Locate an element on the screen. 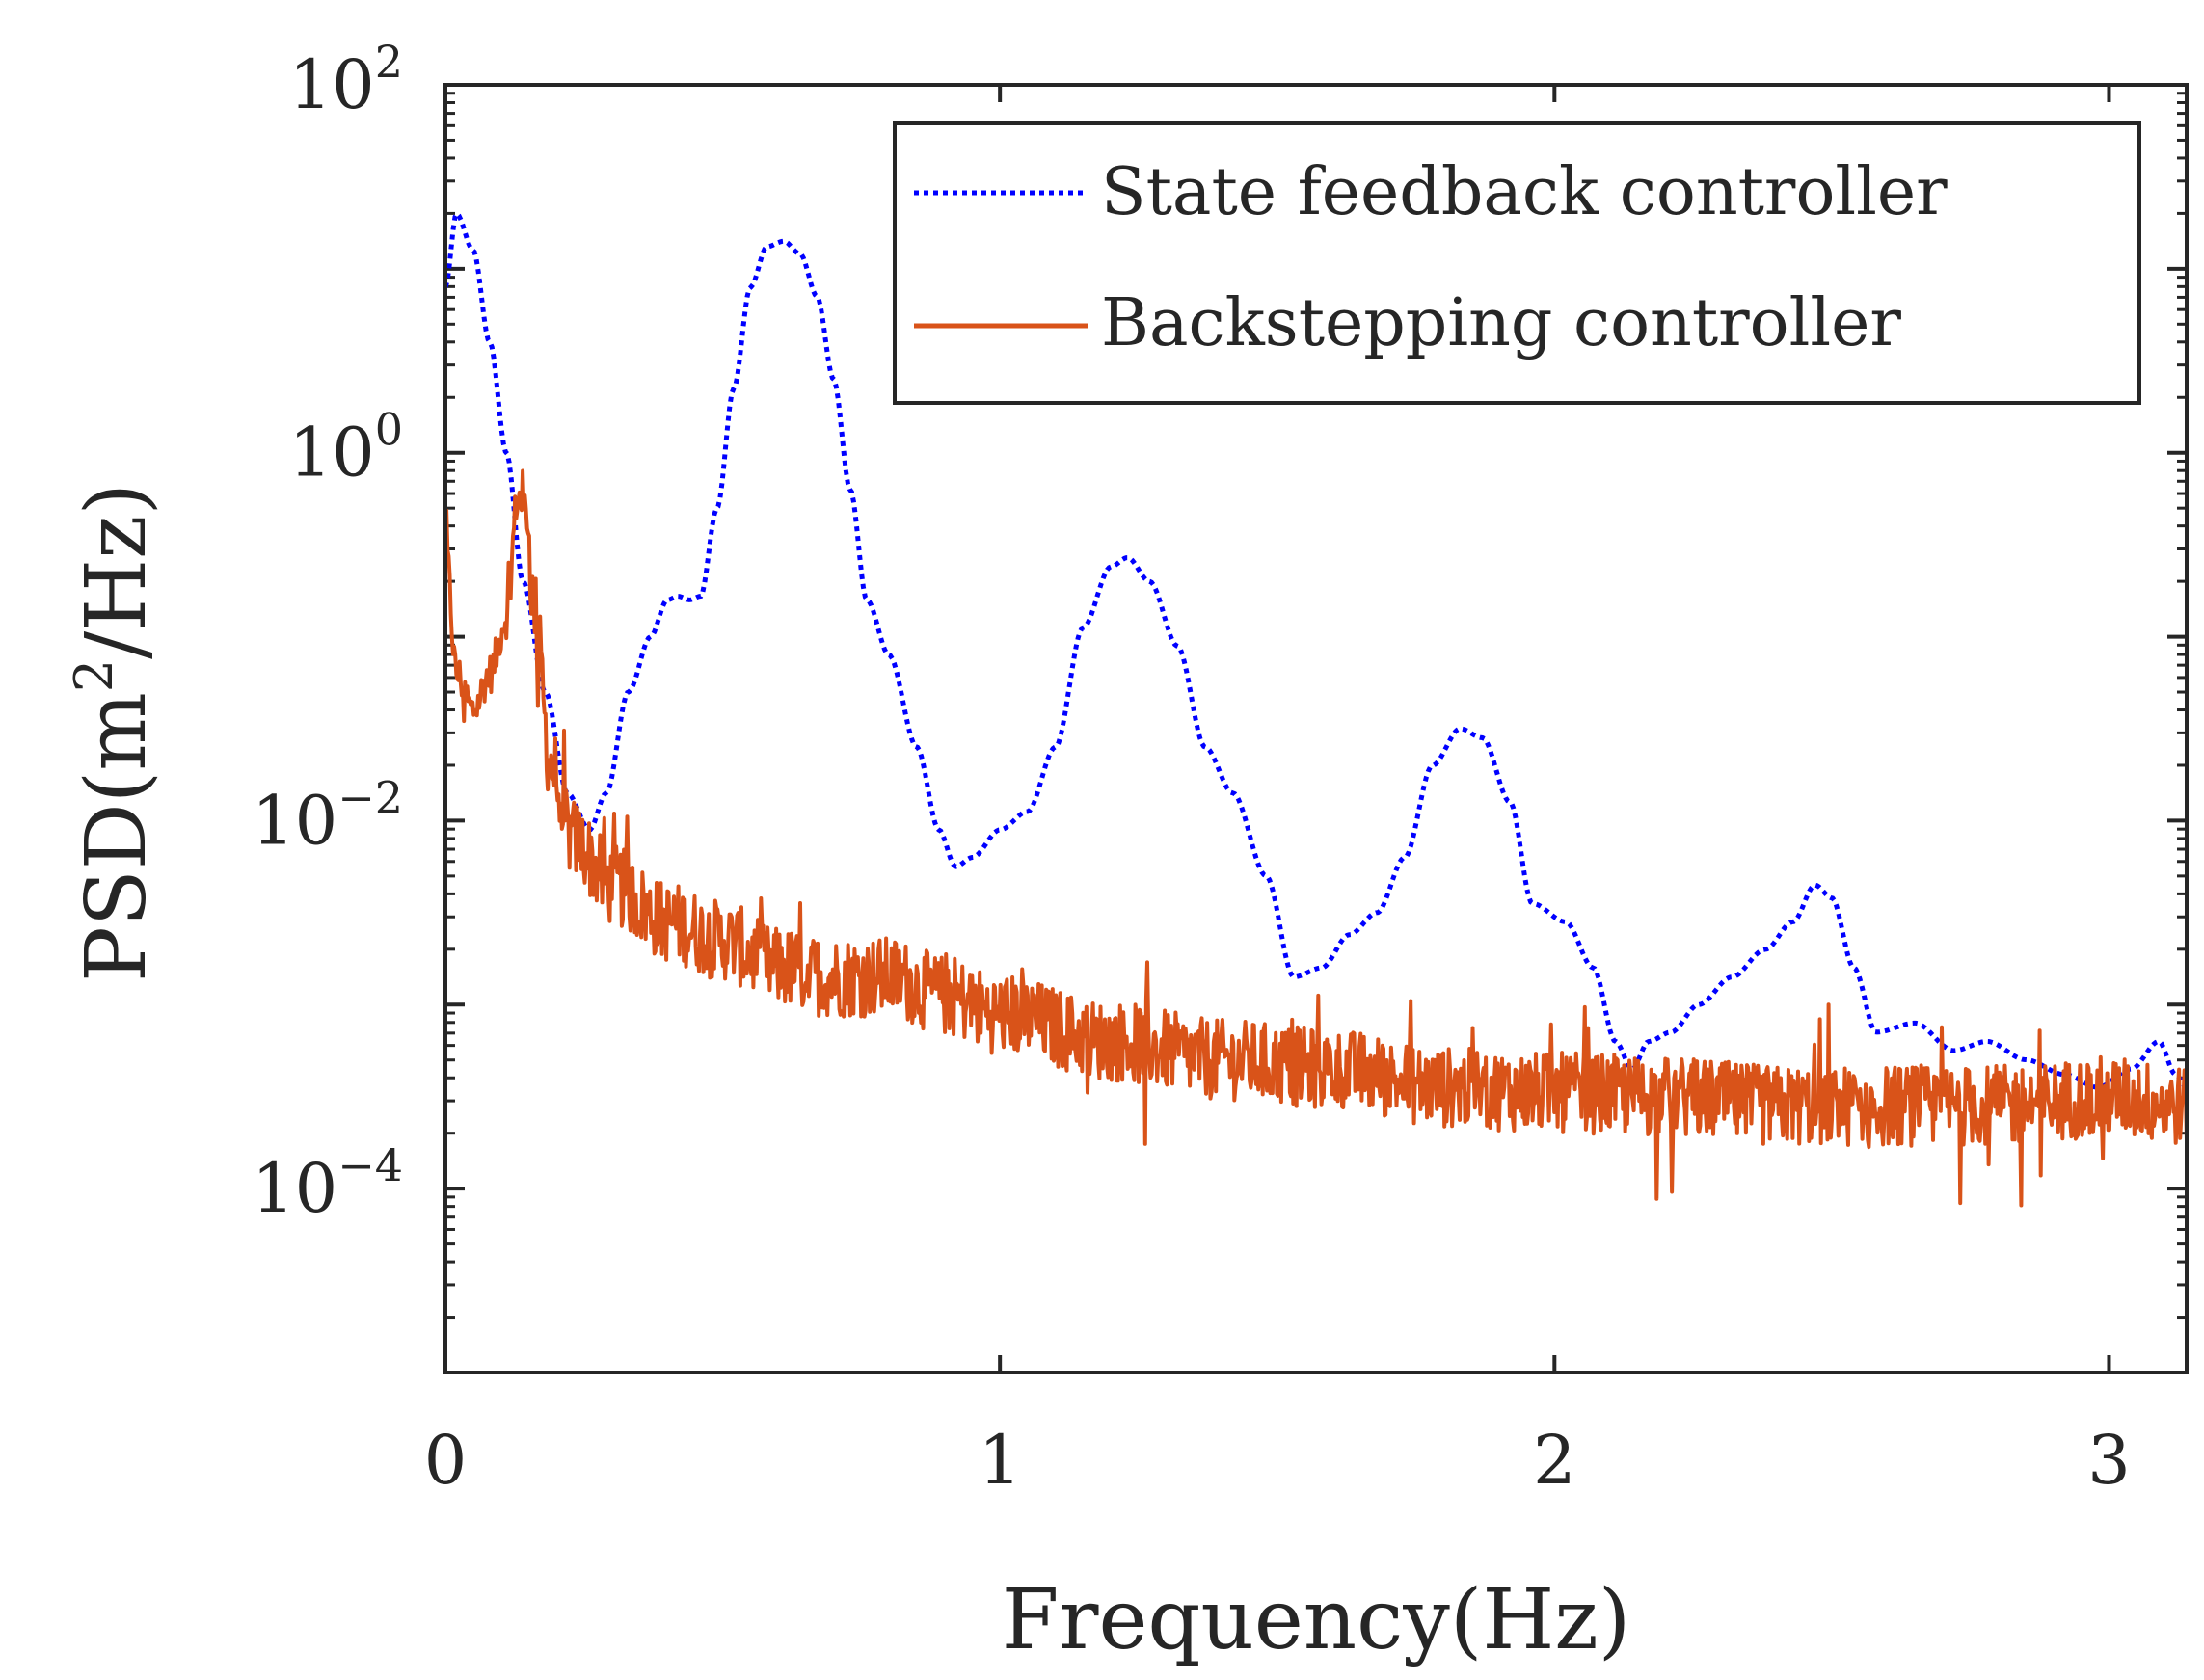 This screenshot has width=2204, height=1680. y-tick-label-exponent: −4 is located at coordinates (370, 1165).